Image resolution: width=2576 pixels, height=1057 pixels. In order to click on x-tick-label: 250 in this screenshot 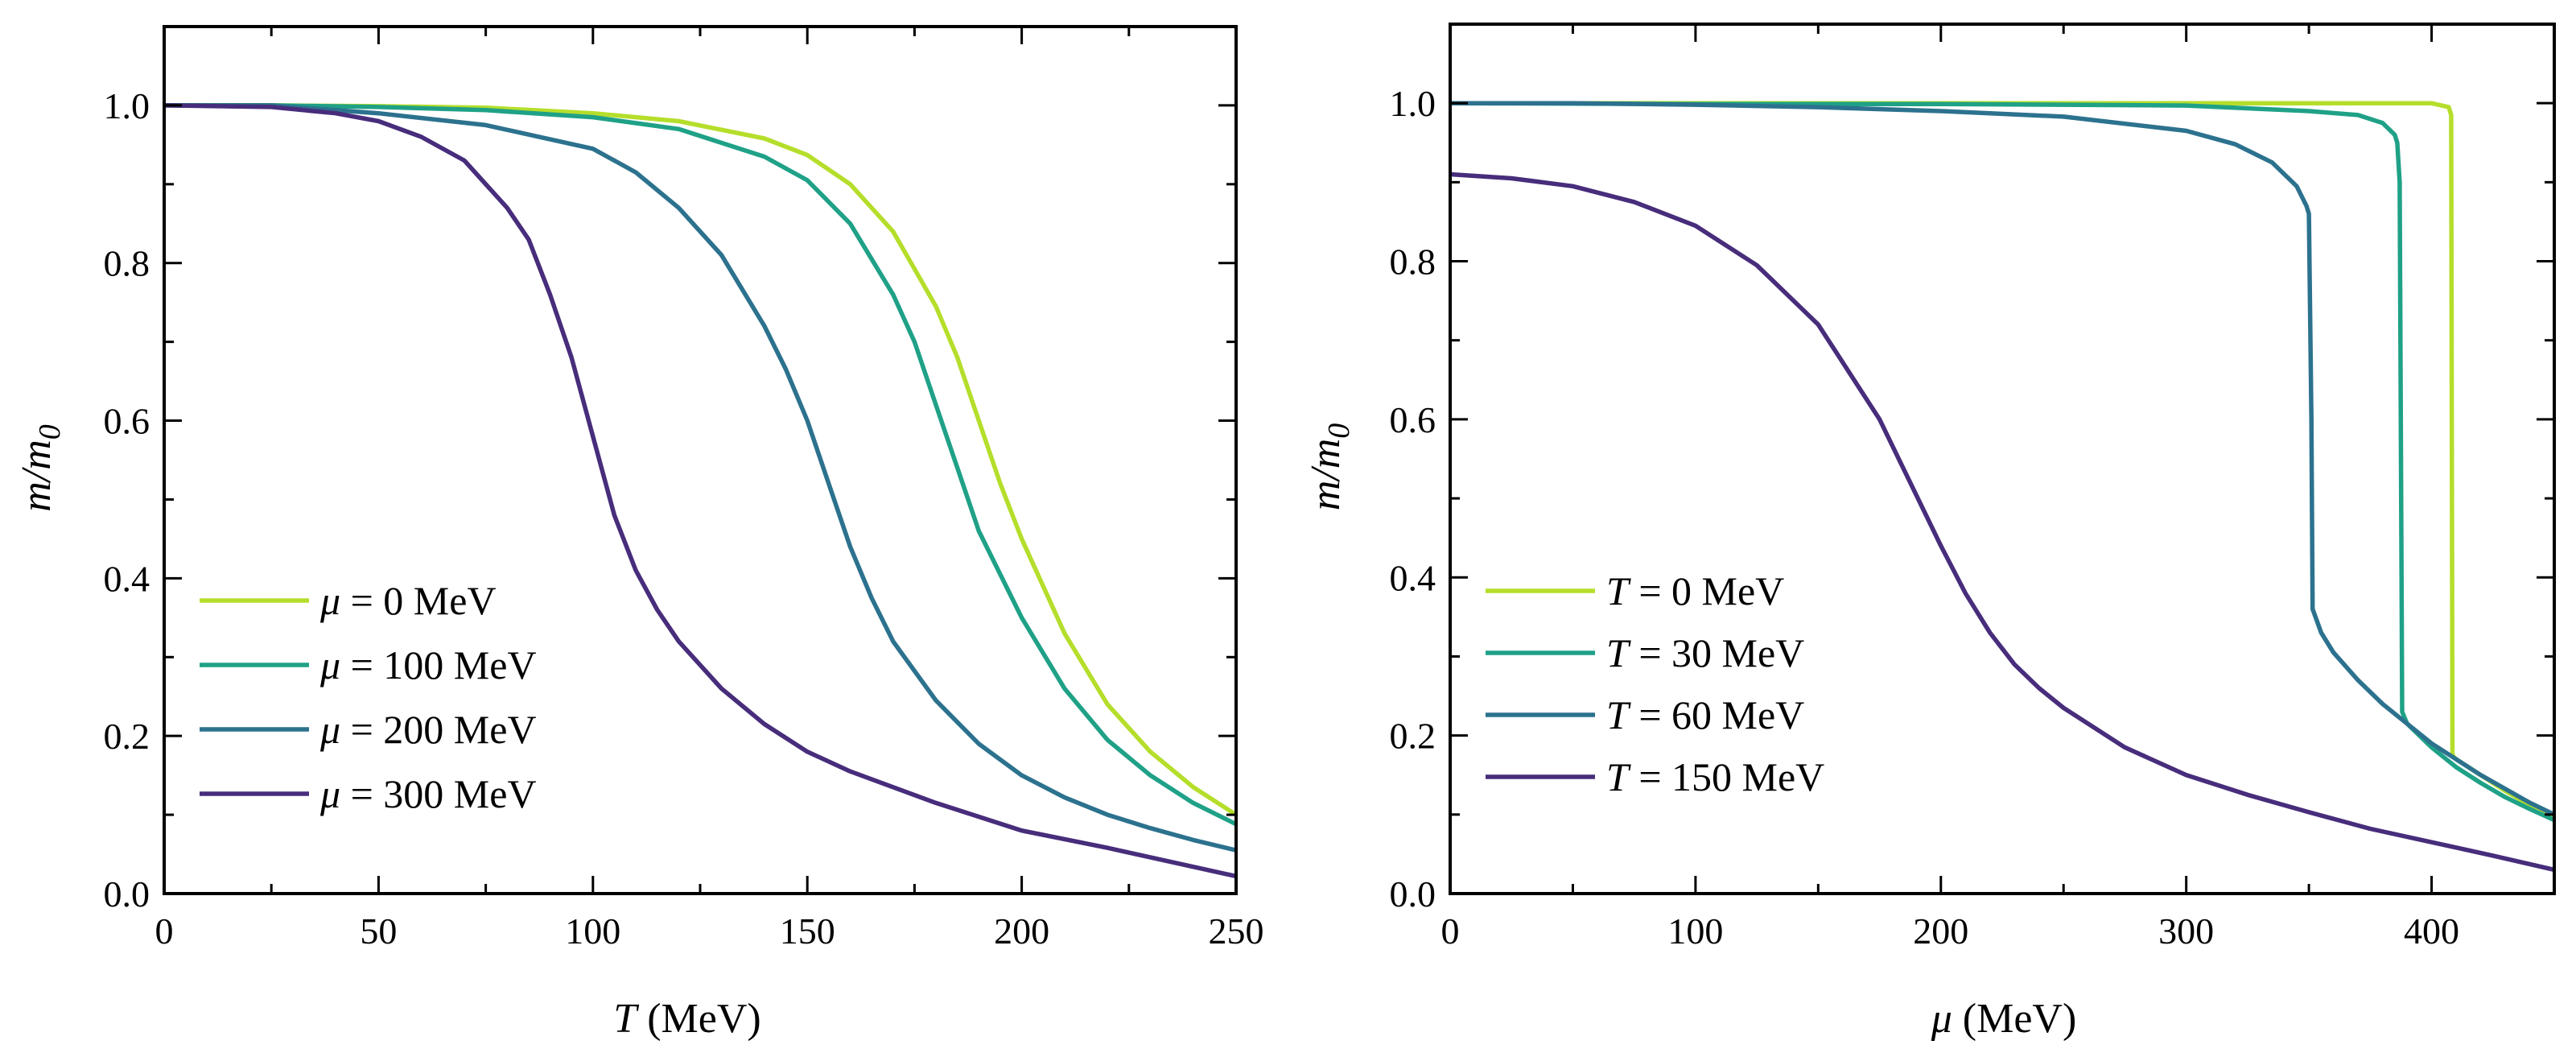, I will do `click(1236, 931)`.